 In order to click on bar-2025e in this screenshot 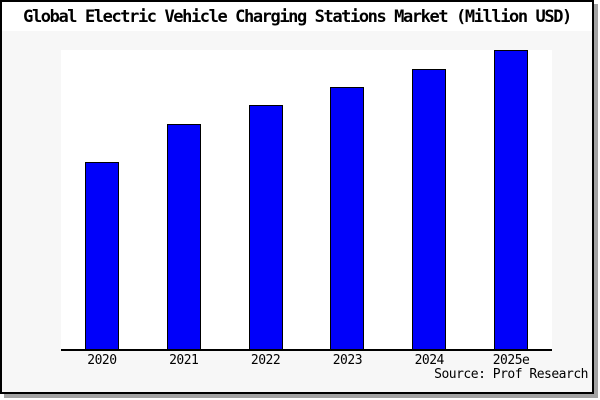, I will do `click(511, 199)`.